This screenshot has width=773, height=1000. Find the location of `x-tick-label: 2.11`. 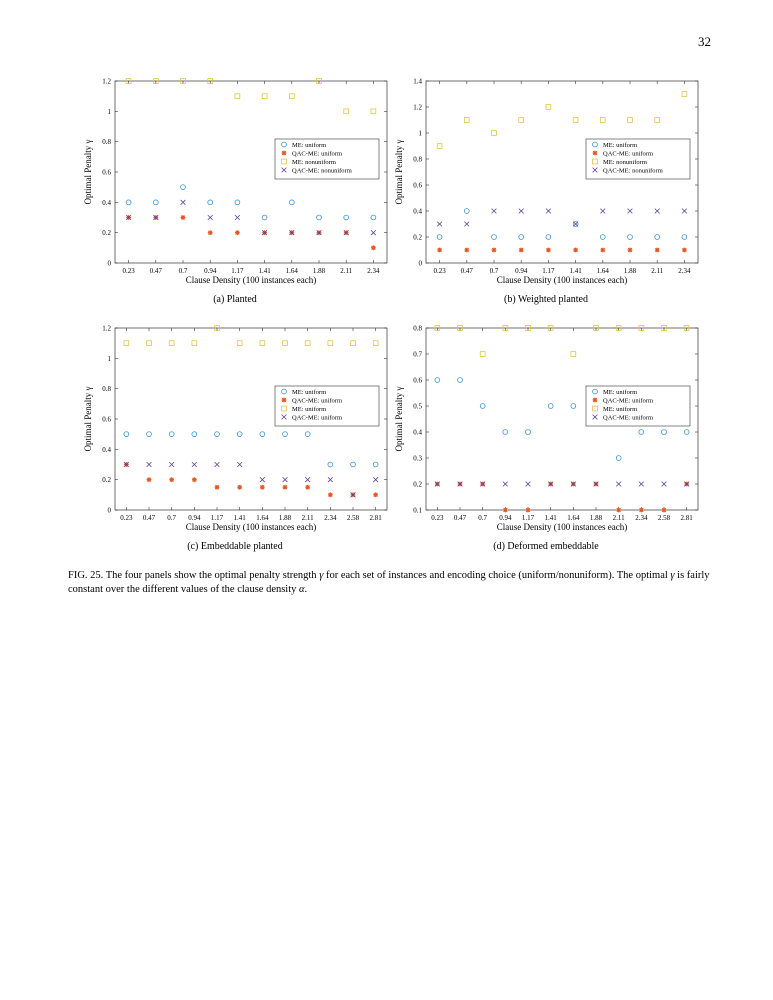

x-tick-label: 2.11 is located at coordinates (346, 271).